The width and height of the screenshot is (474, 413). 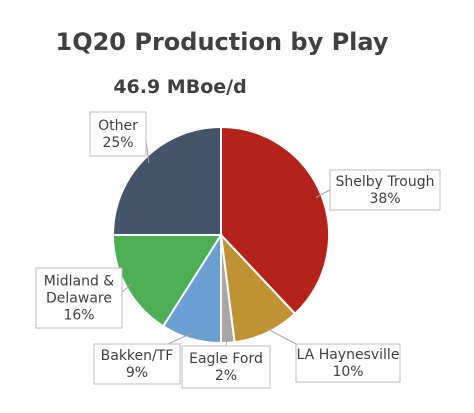 I want to click on chart-title: 1Q20 Production by Play, so click(x=222, y=42).